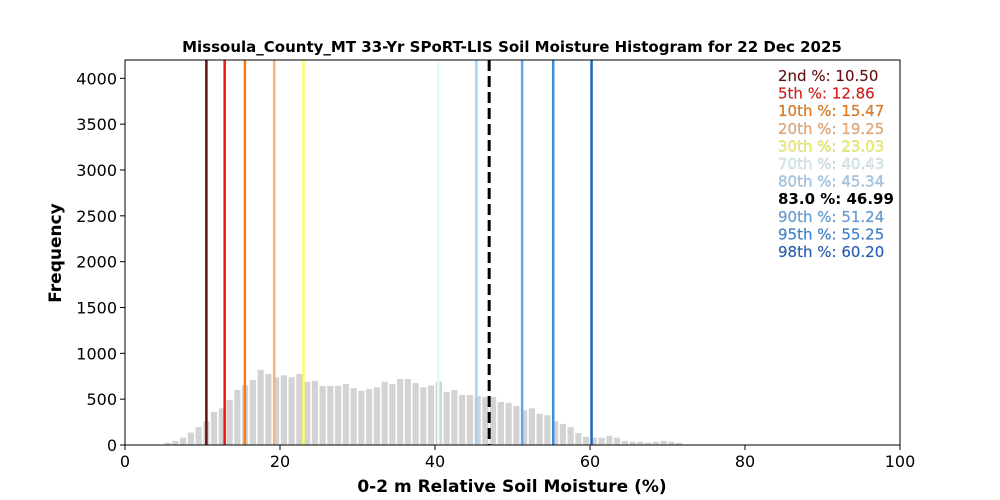 The height and width of the screenshot is (500, 1000). What do you see at coordinates (831, 129) in the screenshot?
I see `legend-entry: 20th %: 19.25` at bounding box center [831, 129].